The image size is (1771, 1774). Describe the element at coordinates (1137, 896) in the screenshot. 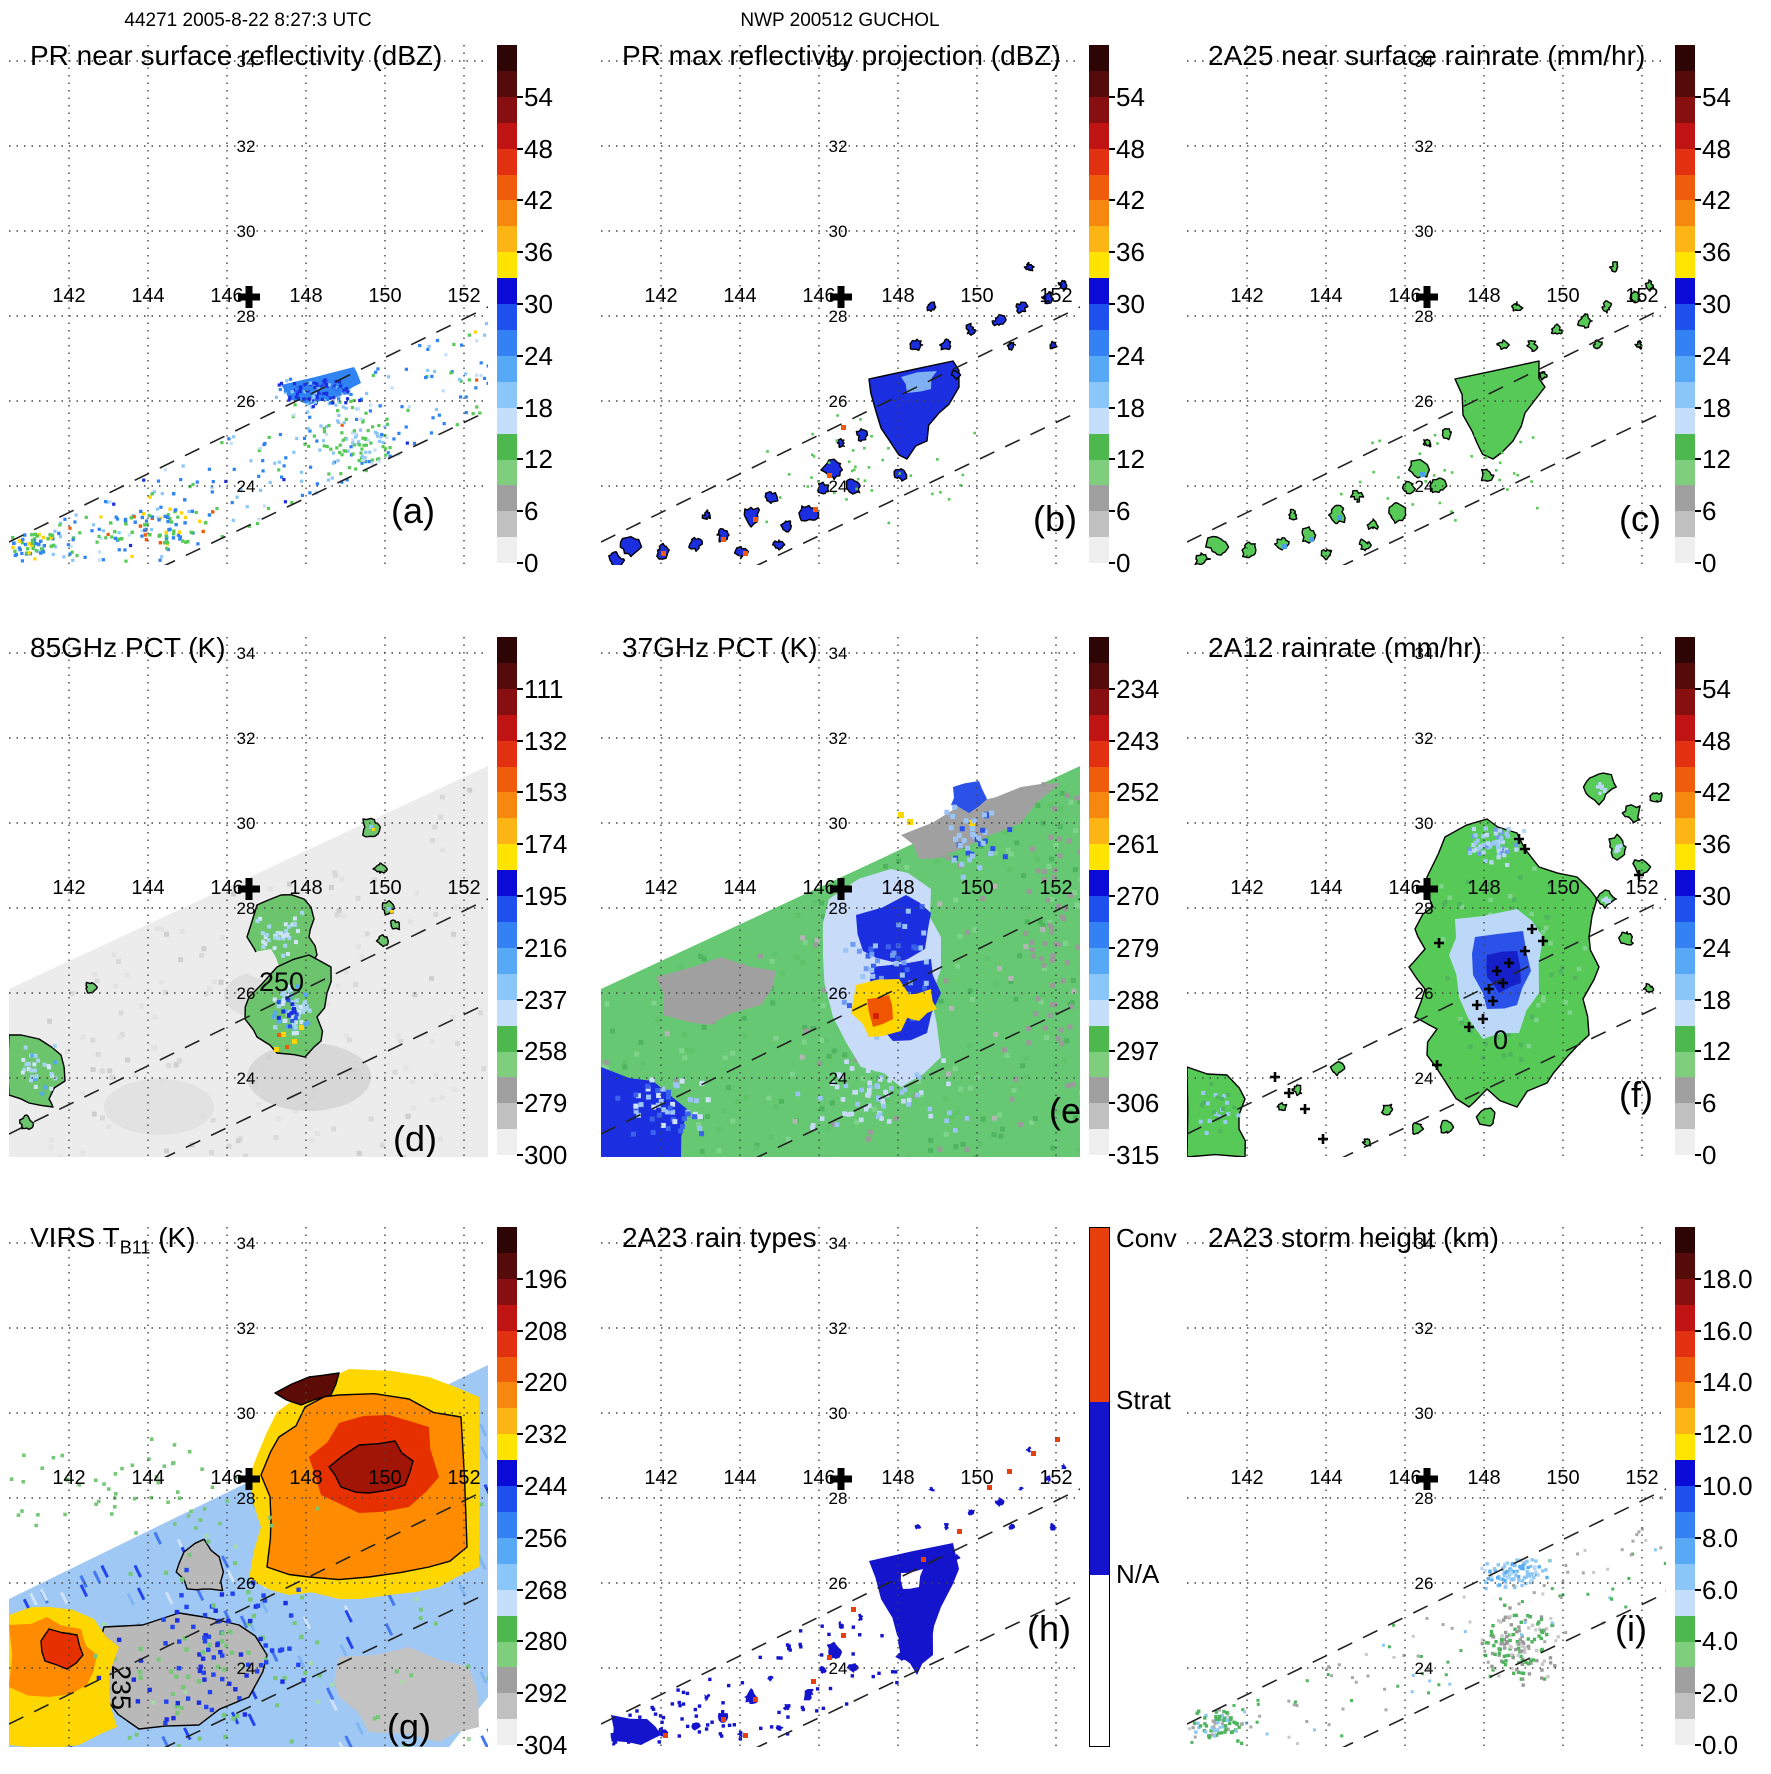

I see `colorbar-tick-label: 270` at that location.